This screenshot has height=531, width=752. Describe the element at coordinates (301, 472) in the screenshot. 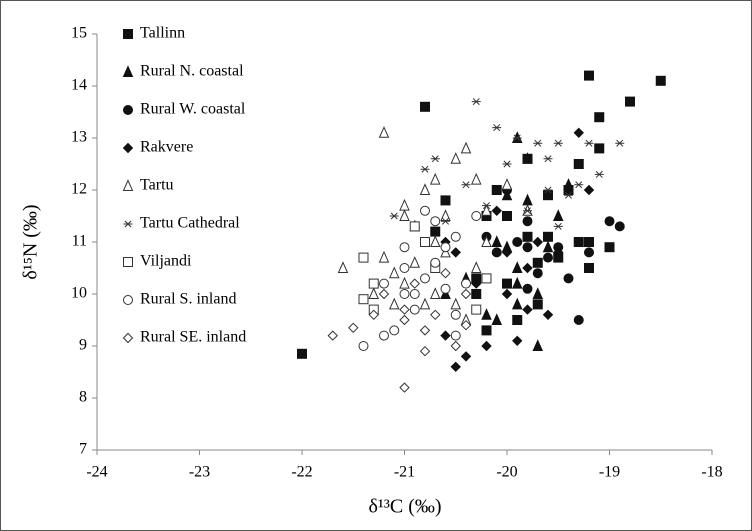

I see `x-tick-label: -22` at that location.